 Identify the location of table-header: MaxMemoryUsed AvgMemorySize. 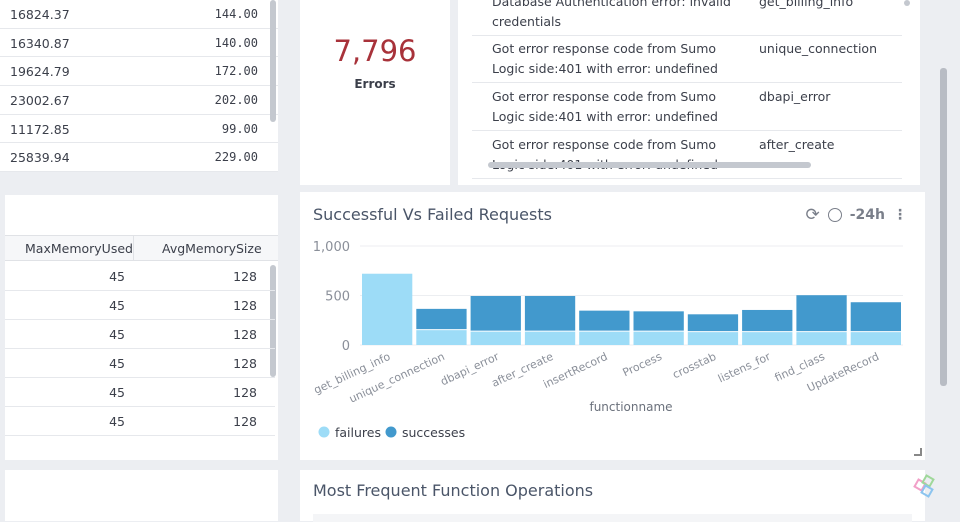
(141, 248).